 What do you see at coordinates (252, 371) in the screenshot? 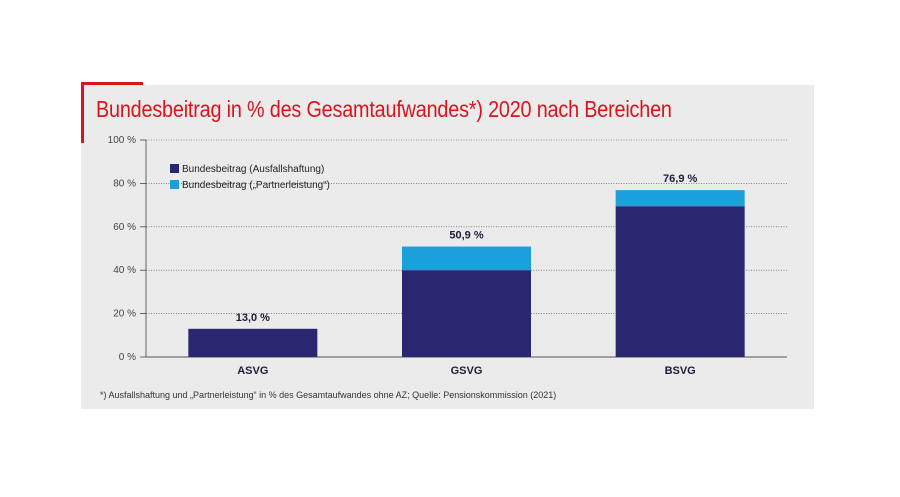
I see `x-tick-label-asvg: ASVG` at bounding box center [252, 371].